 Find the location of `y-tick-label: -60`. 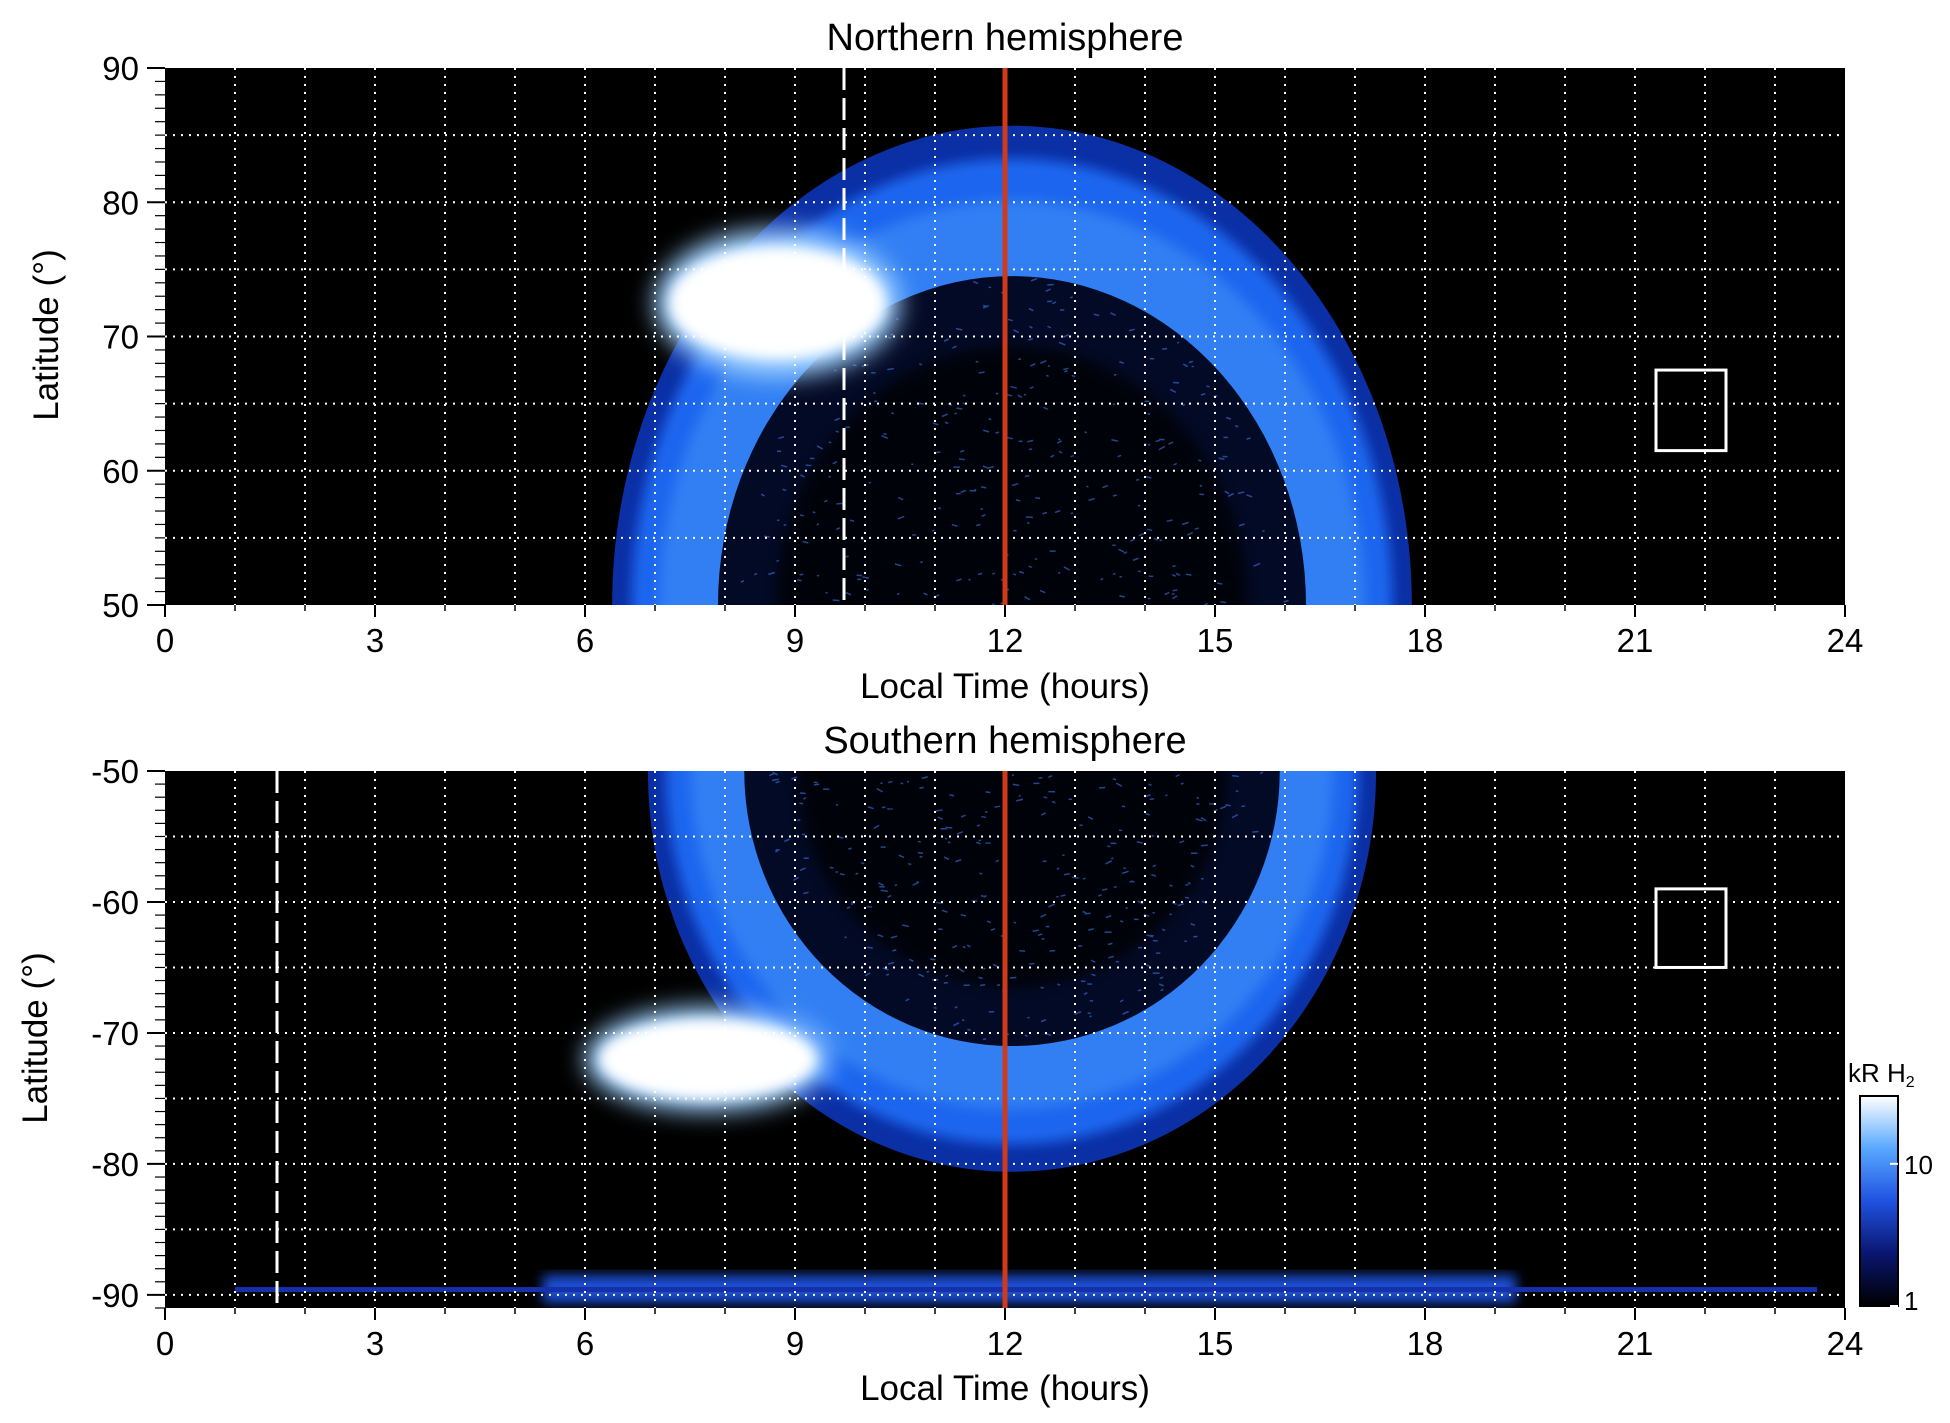

y-tick-label: -60 is located at coordinates (115, 902).